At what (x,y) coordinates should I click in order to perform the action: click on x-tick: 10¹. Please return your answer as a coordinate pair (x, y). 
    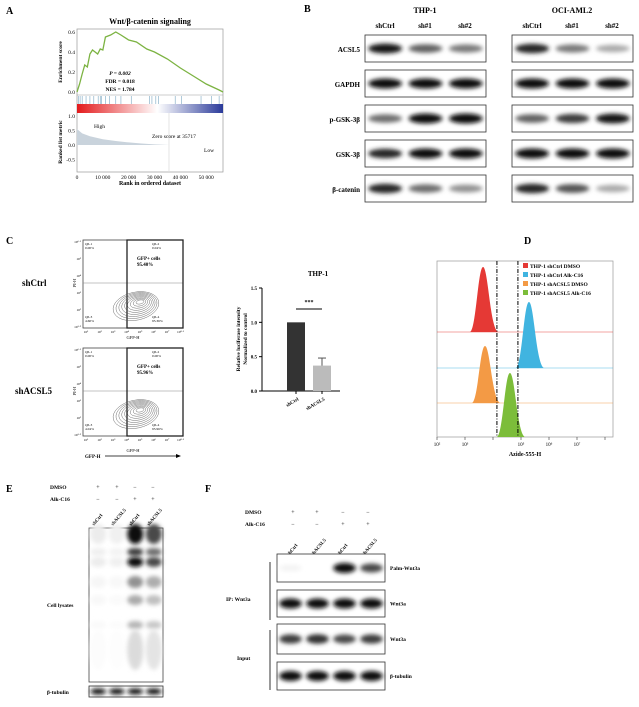
    Looking at the image, I should click on (86, 332).